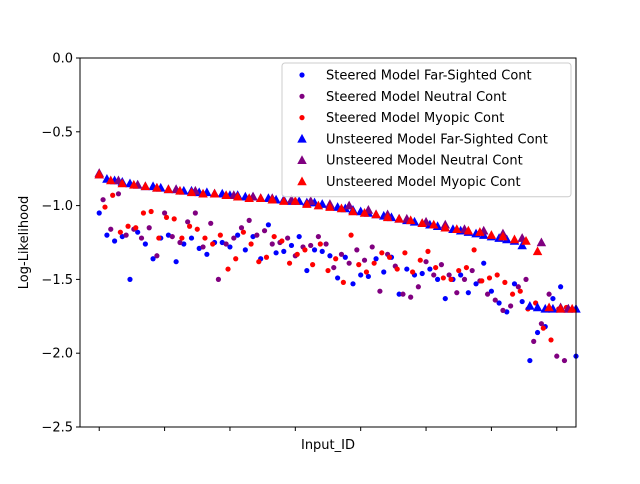 This screenshot has width=640, height=484. Describe the element at coordinates (57, 428) in the screenshot. I see `y-tick-label: −2.5` at that location.